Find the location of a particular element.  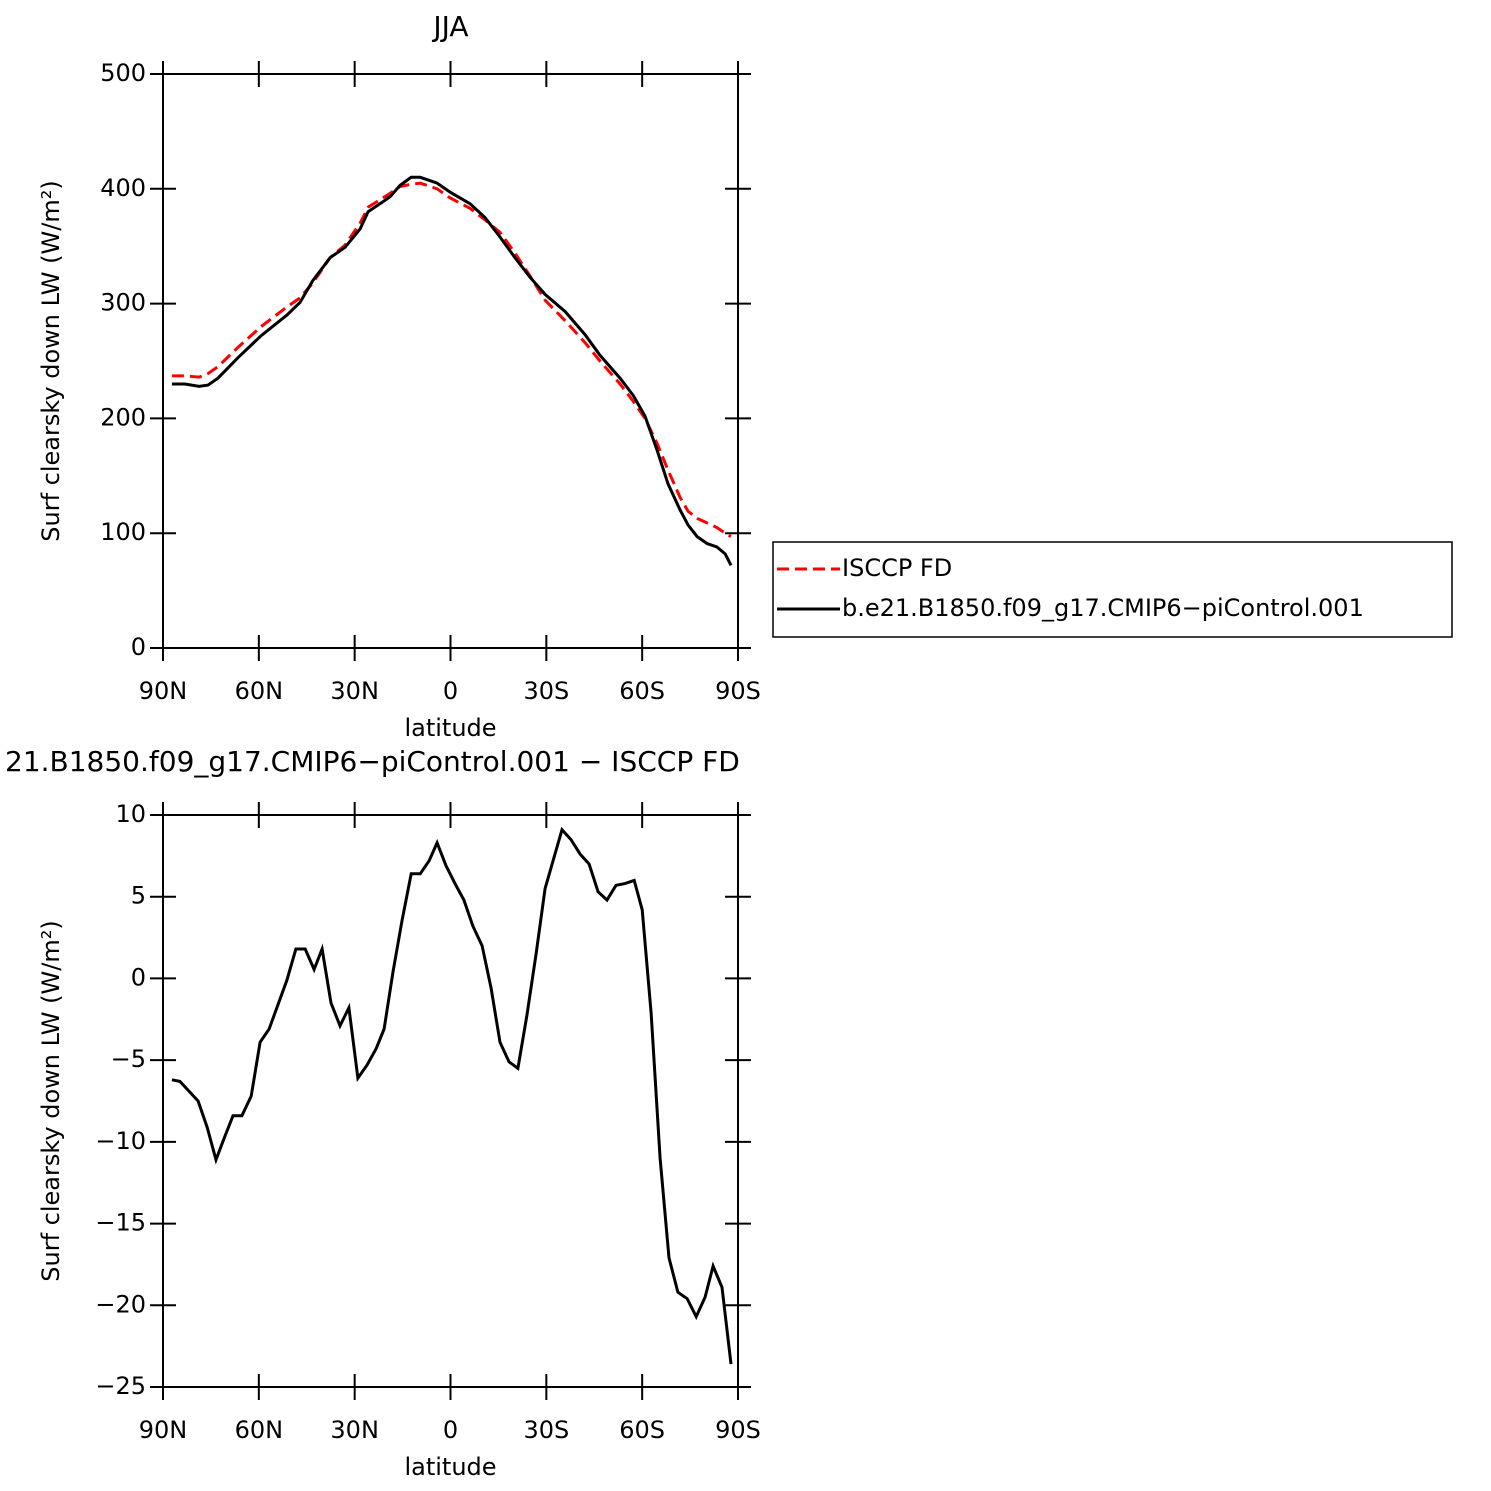

y-tick-label: −15 is located at coordinates (120, 1223).